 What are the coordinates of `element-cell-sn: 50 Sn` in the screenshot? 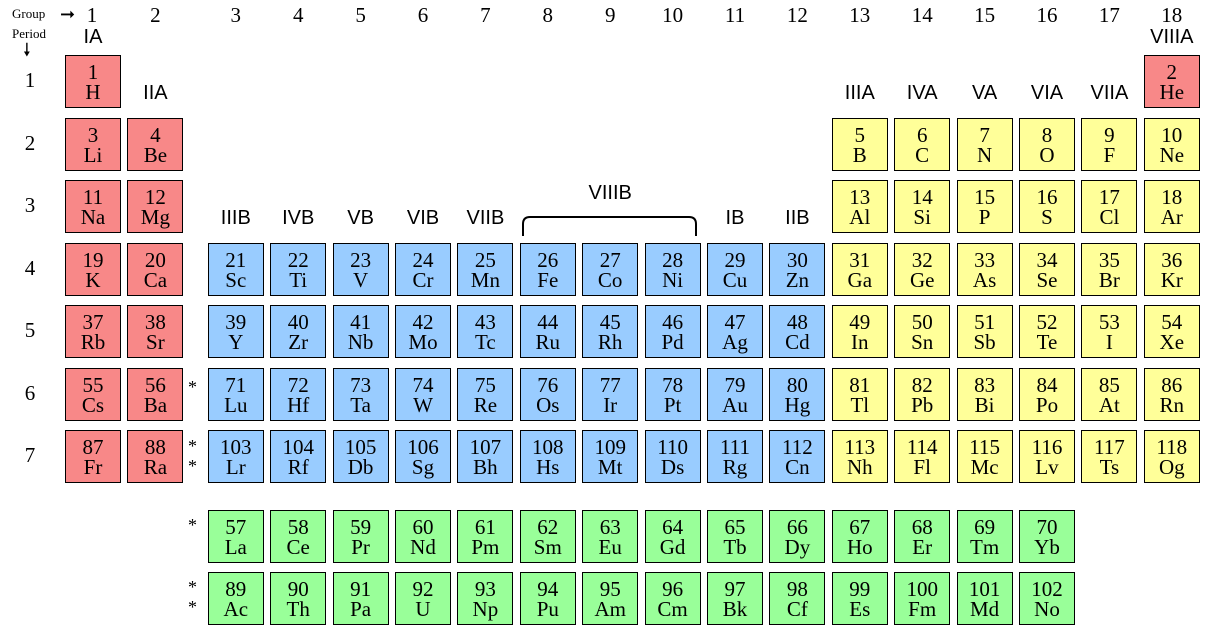 It's located at (922, 331).